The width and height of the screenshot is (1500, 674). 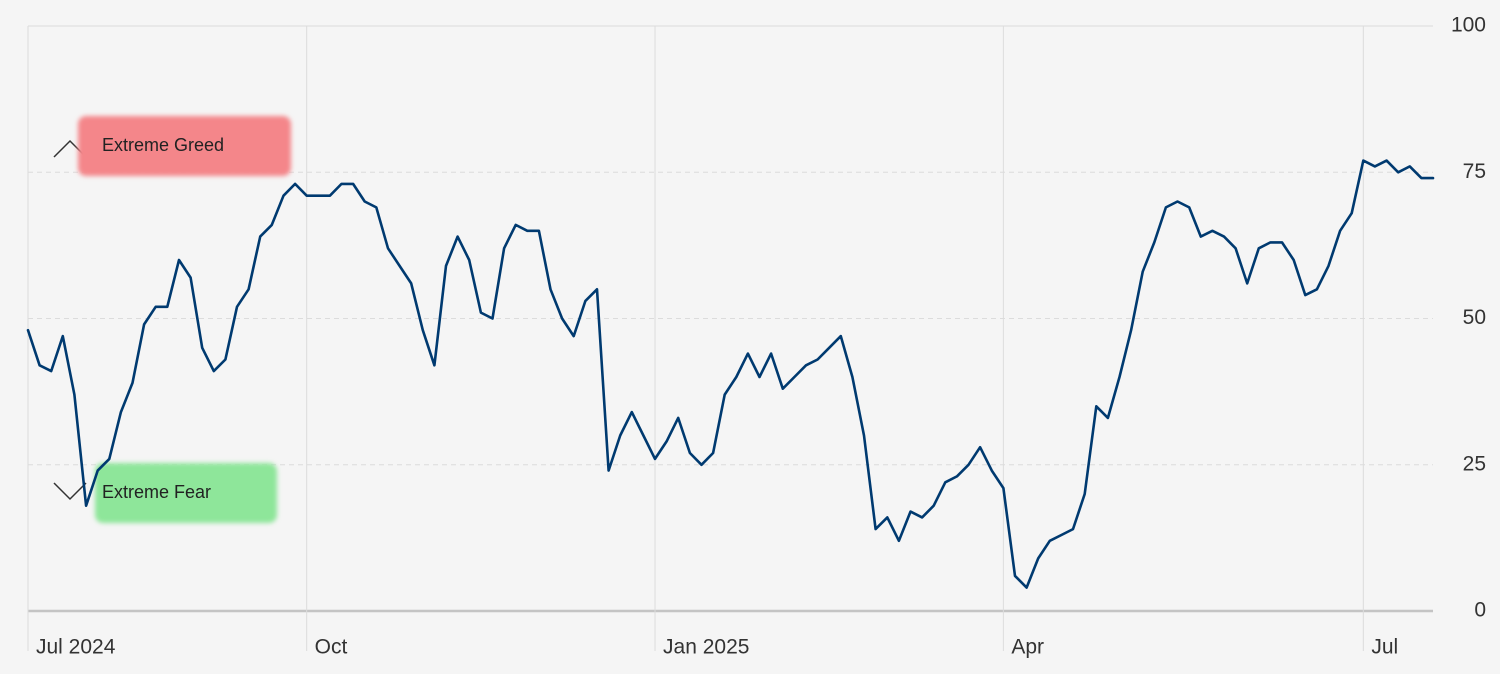 I want to click on annotations: Extreme Greed Extreme Fear, so click(x=172, y=319).